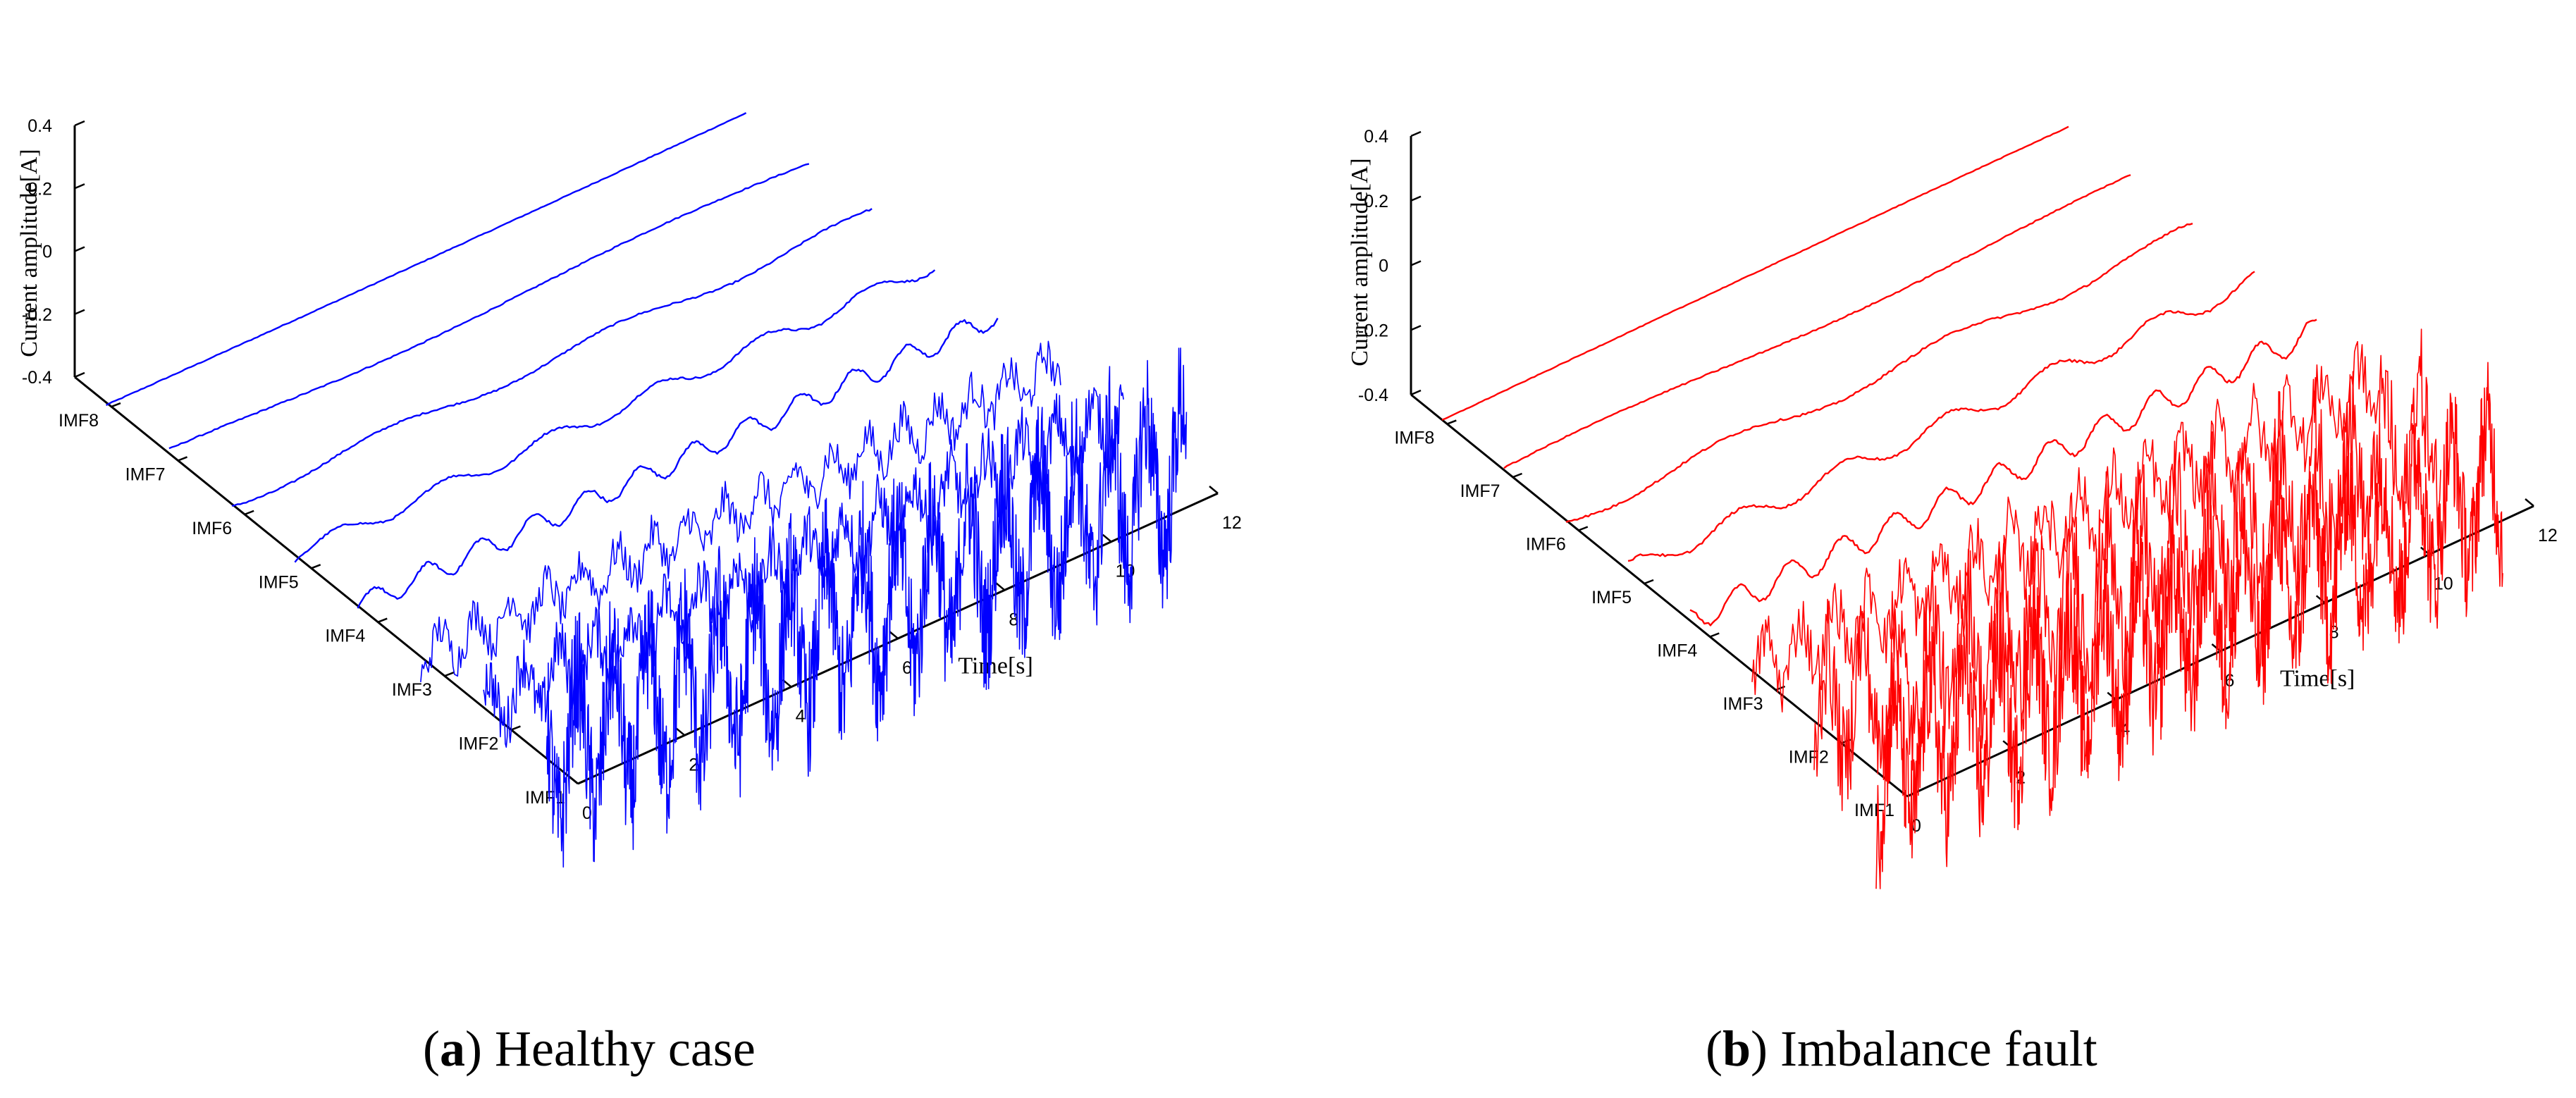 The image size is (2576, 1098). What do you see at coordinates (907, 668) in the screenshot?
I see `time-tick-label: 6` at bounding box center [907, 668].